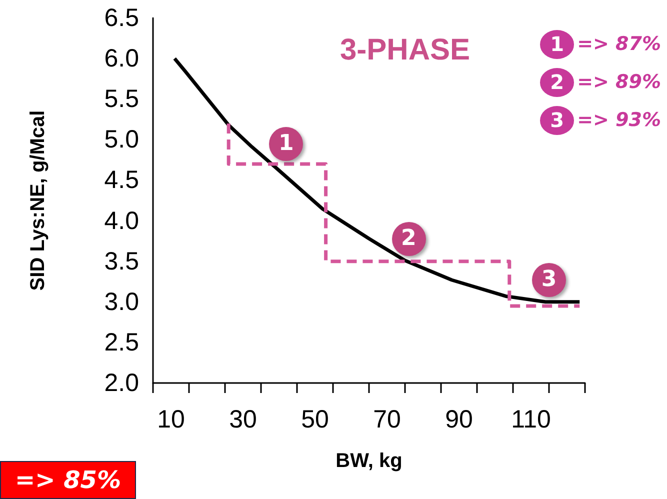 The height and width of the screenshot is (499, 667). Describe the element at coordinates (121, 383) in the screenshot. I see `y-tick-label: 2.0` at that location.